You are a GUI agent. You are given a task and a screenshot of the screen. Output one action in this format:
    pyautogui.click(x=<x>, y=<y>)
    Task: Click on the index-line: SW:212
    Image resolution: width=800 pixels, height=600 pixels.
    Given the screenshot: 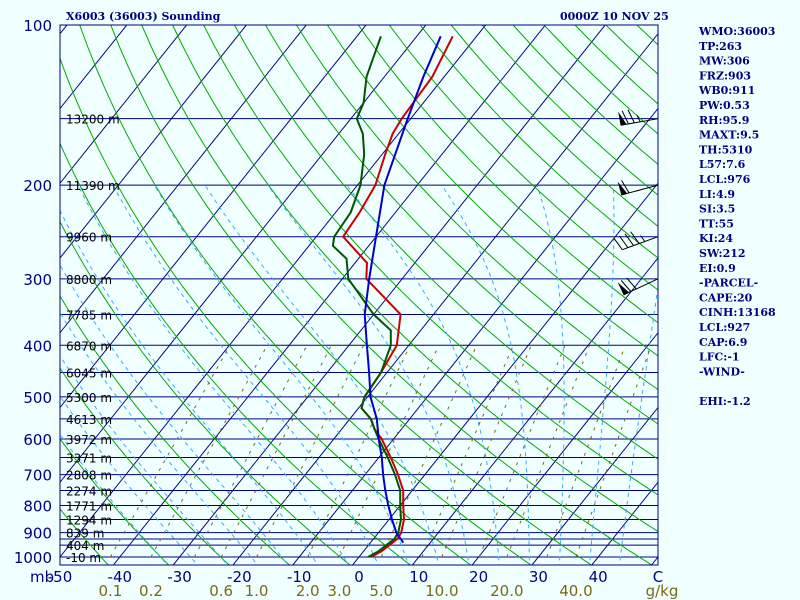 What is the action you would take?
    pyautogui.click(x=722, y=253)
    